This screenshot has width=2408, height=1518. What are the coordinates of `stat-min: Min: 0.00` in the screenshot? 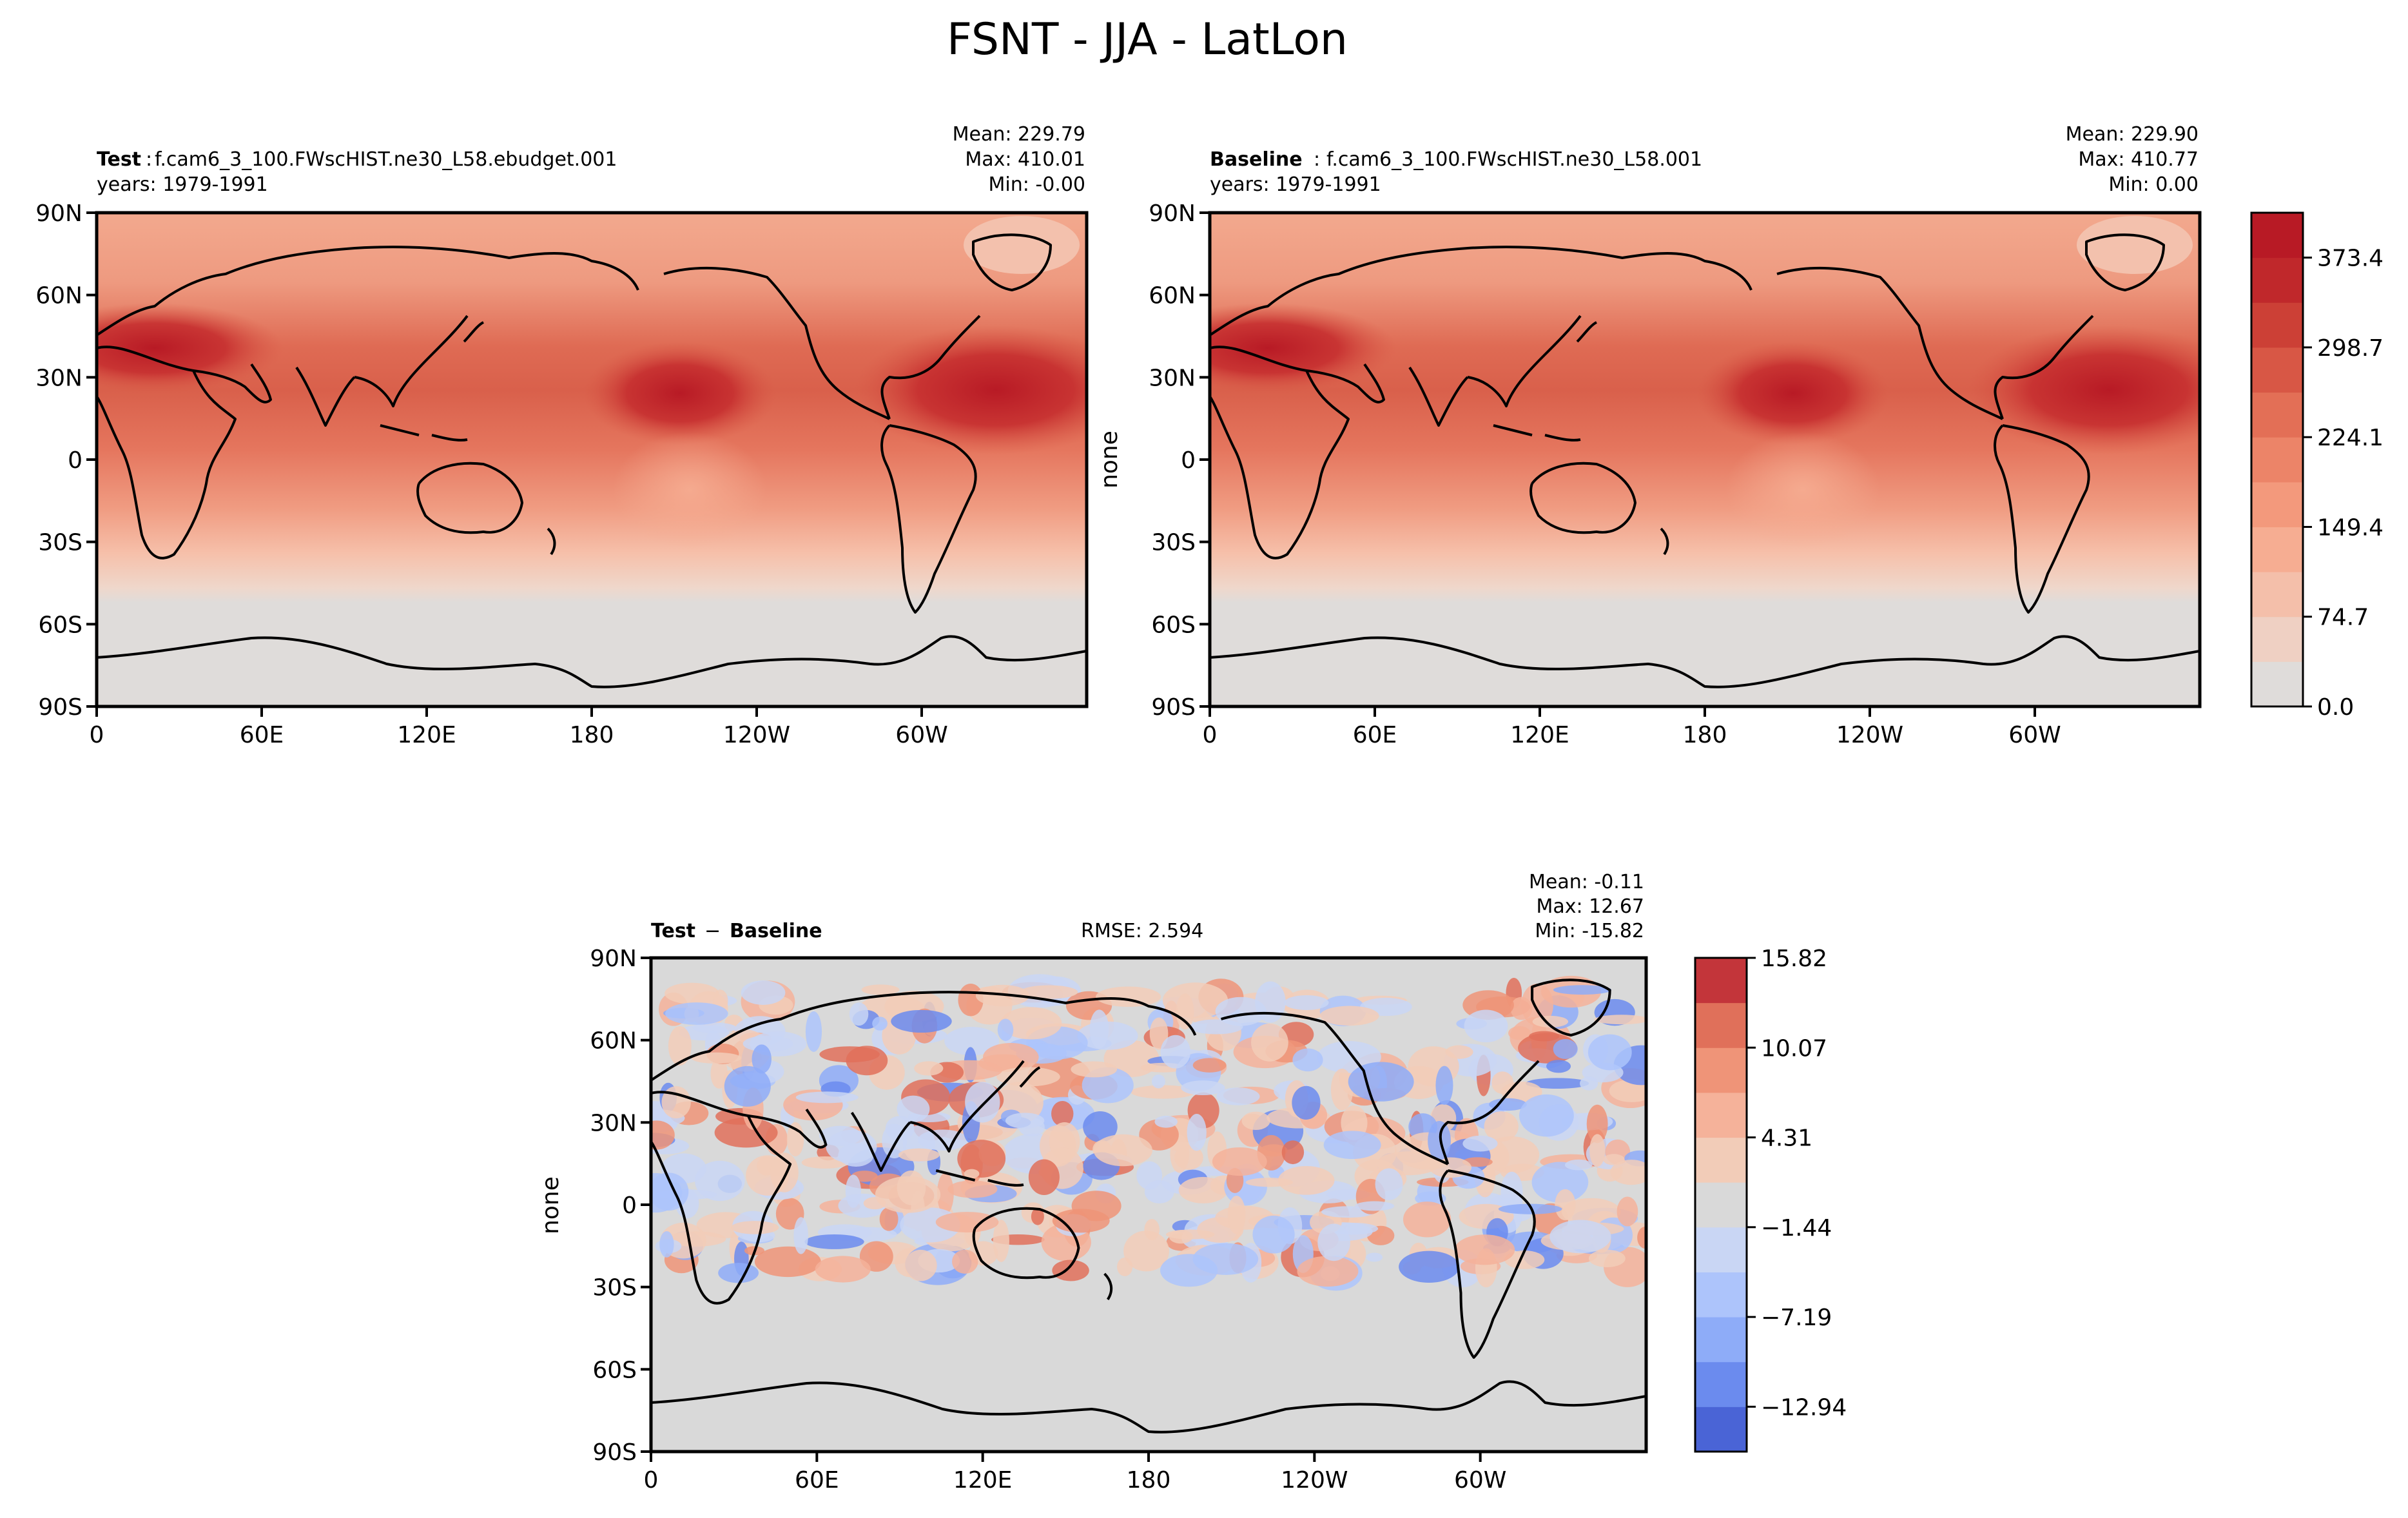 It's located at (2153, 184).